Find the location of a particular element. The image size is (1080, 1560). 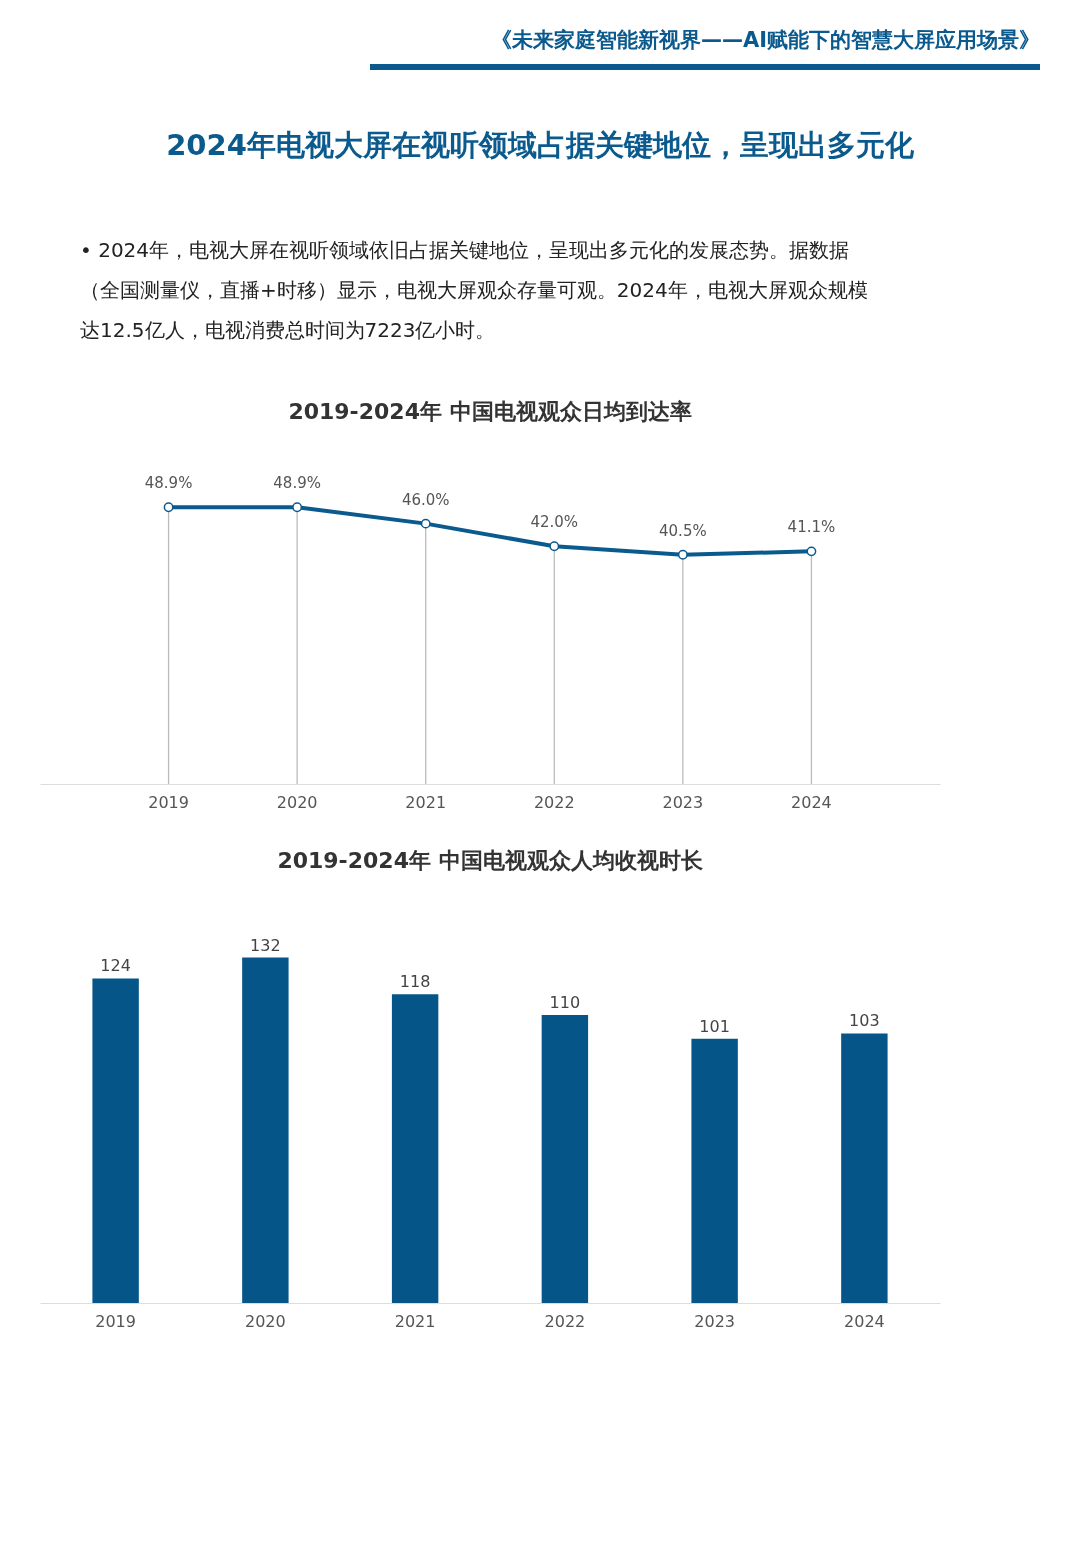

text: 2024年电视大屏在视听领域占据关键地位，呈现出多元化 is located at coordinates (540, 145).